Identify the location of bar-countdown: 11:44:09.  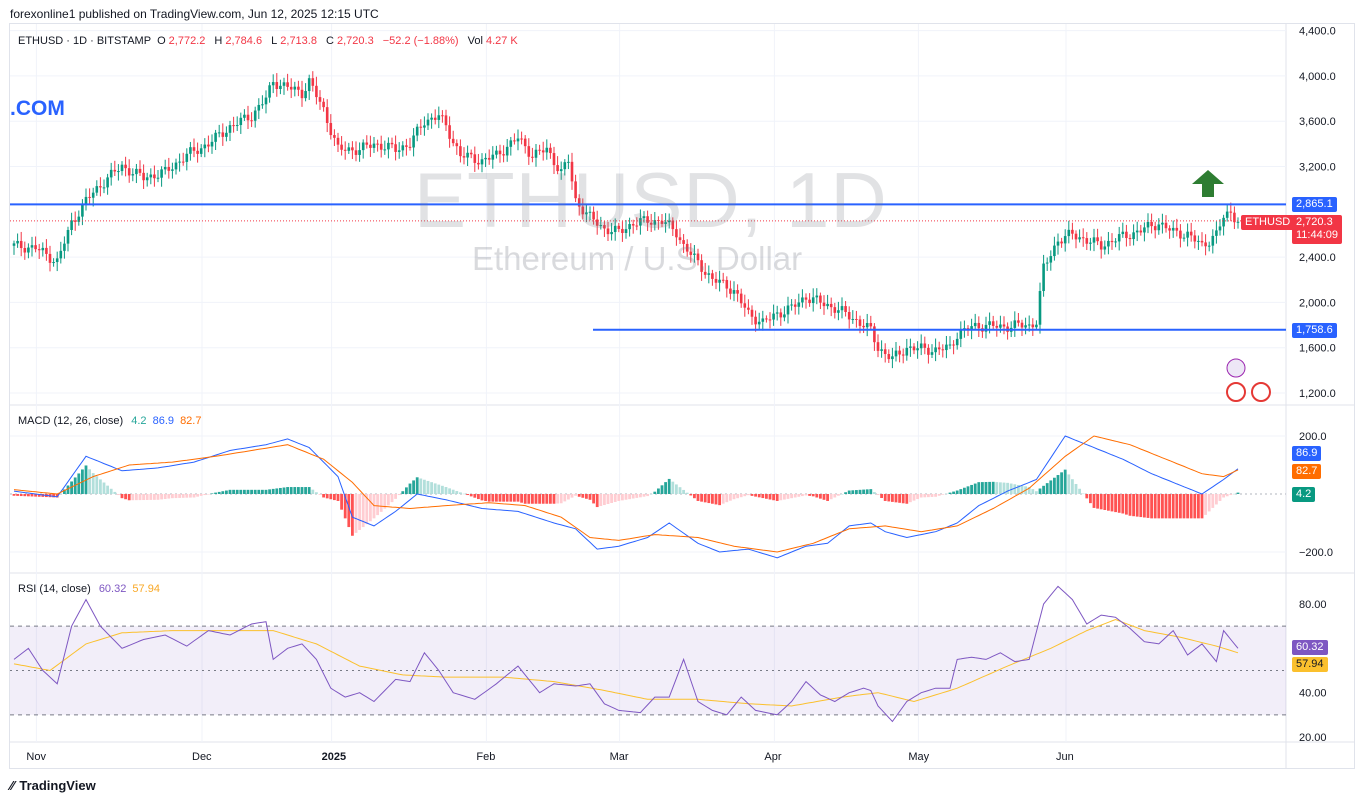
(1317, 235).